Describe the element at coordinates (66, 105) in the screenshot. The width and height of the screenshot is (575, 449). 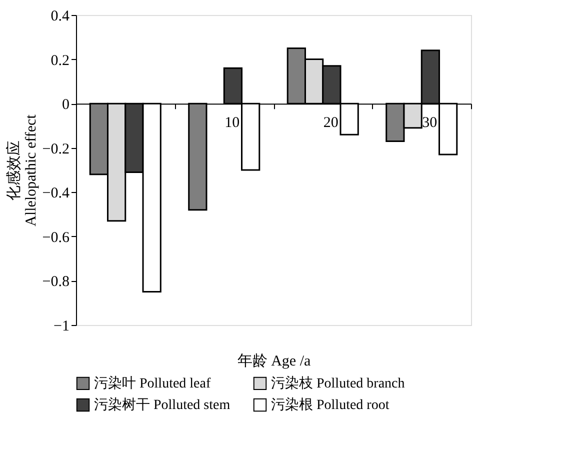
I see `y-tick-label: 0` at that location.